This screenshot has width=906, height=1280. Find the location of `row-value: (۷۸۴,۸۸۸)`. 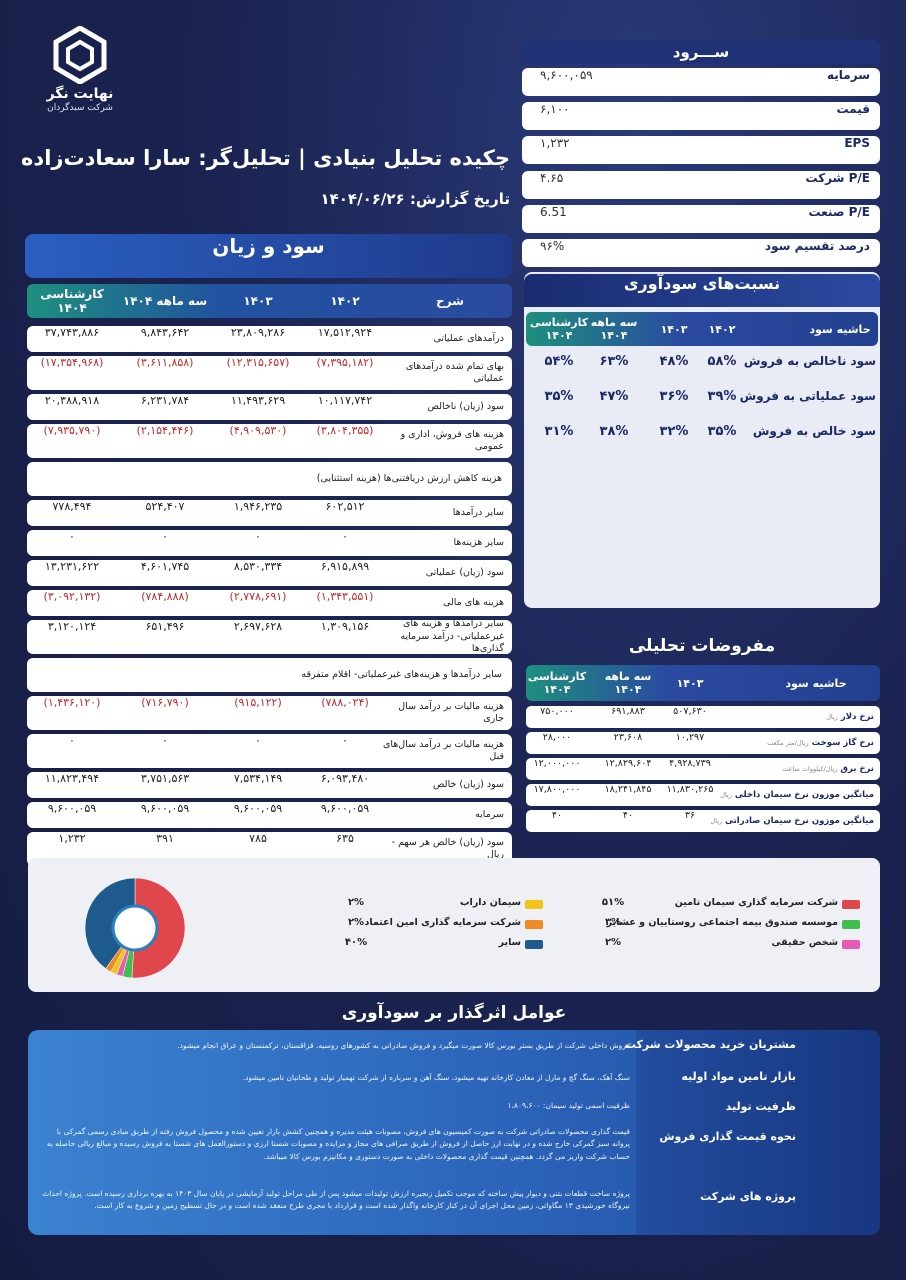

row-value: (۷۸۴,۸۸۸) is located at coordinates (165, 596).